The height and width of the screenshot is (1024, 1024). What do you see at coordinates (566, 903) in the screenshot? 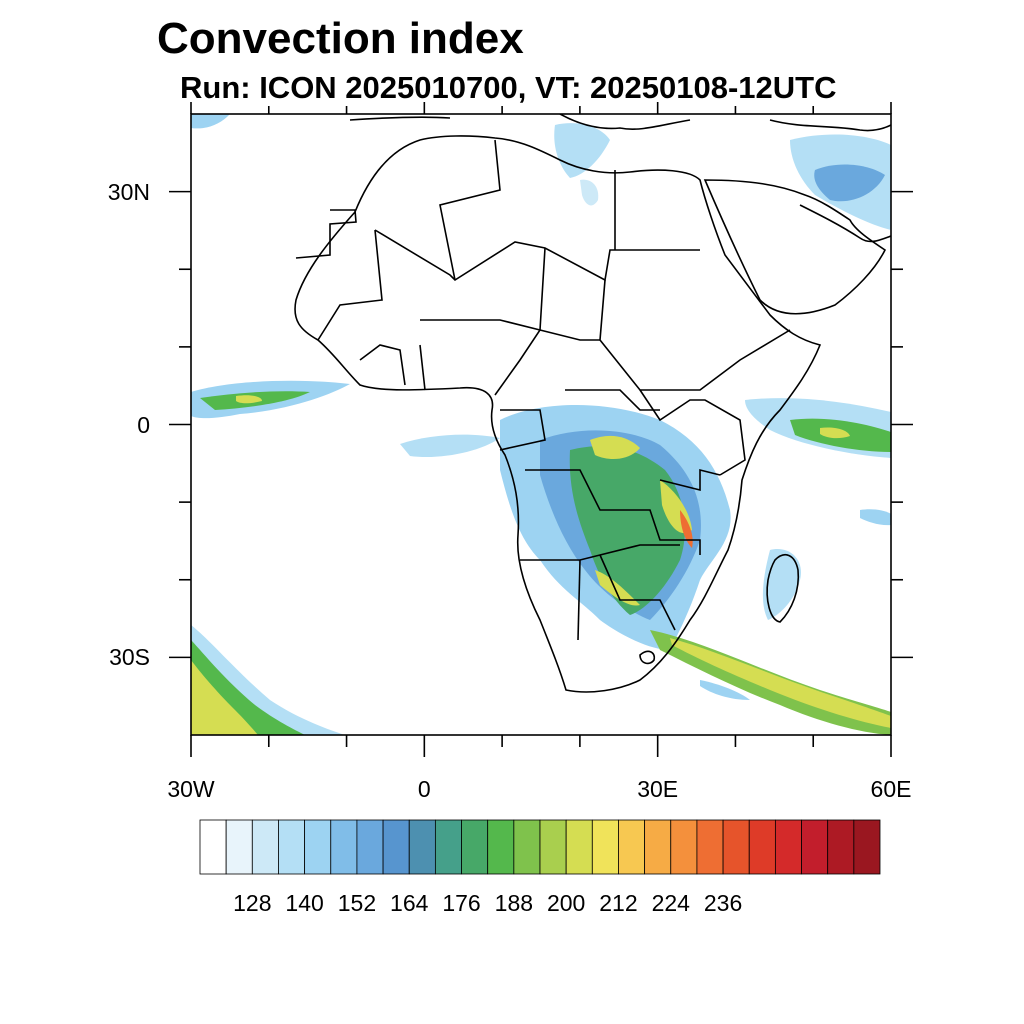
I see `colorbar-label: 200` at bounding box center [566, 903].